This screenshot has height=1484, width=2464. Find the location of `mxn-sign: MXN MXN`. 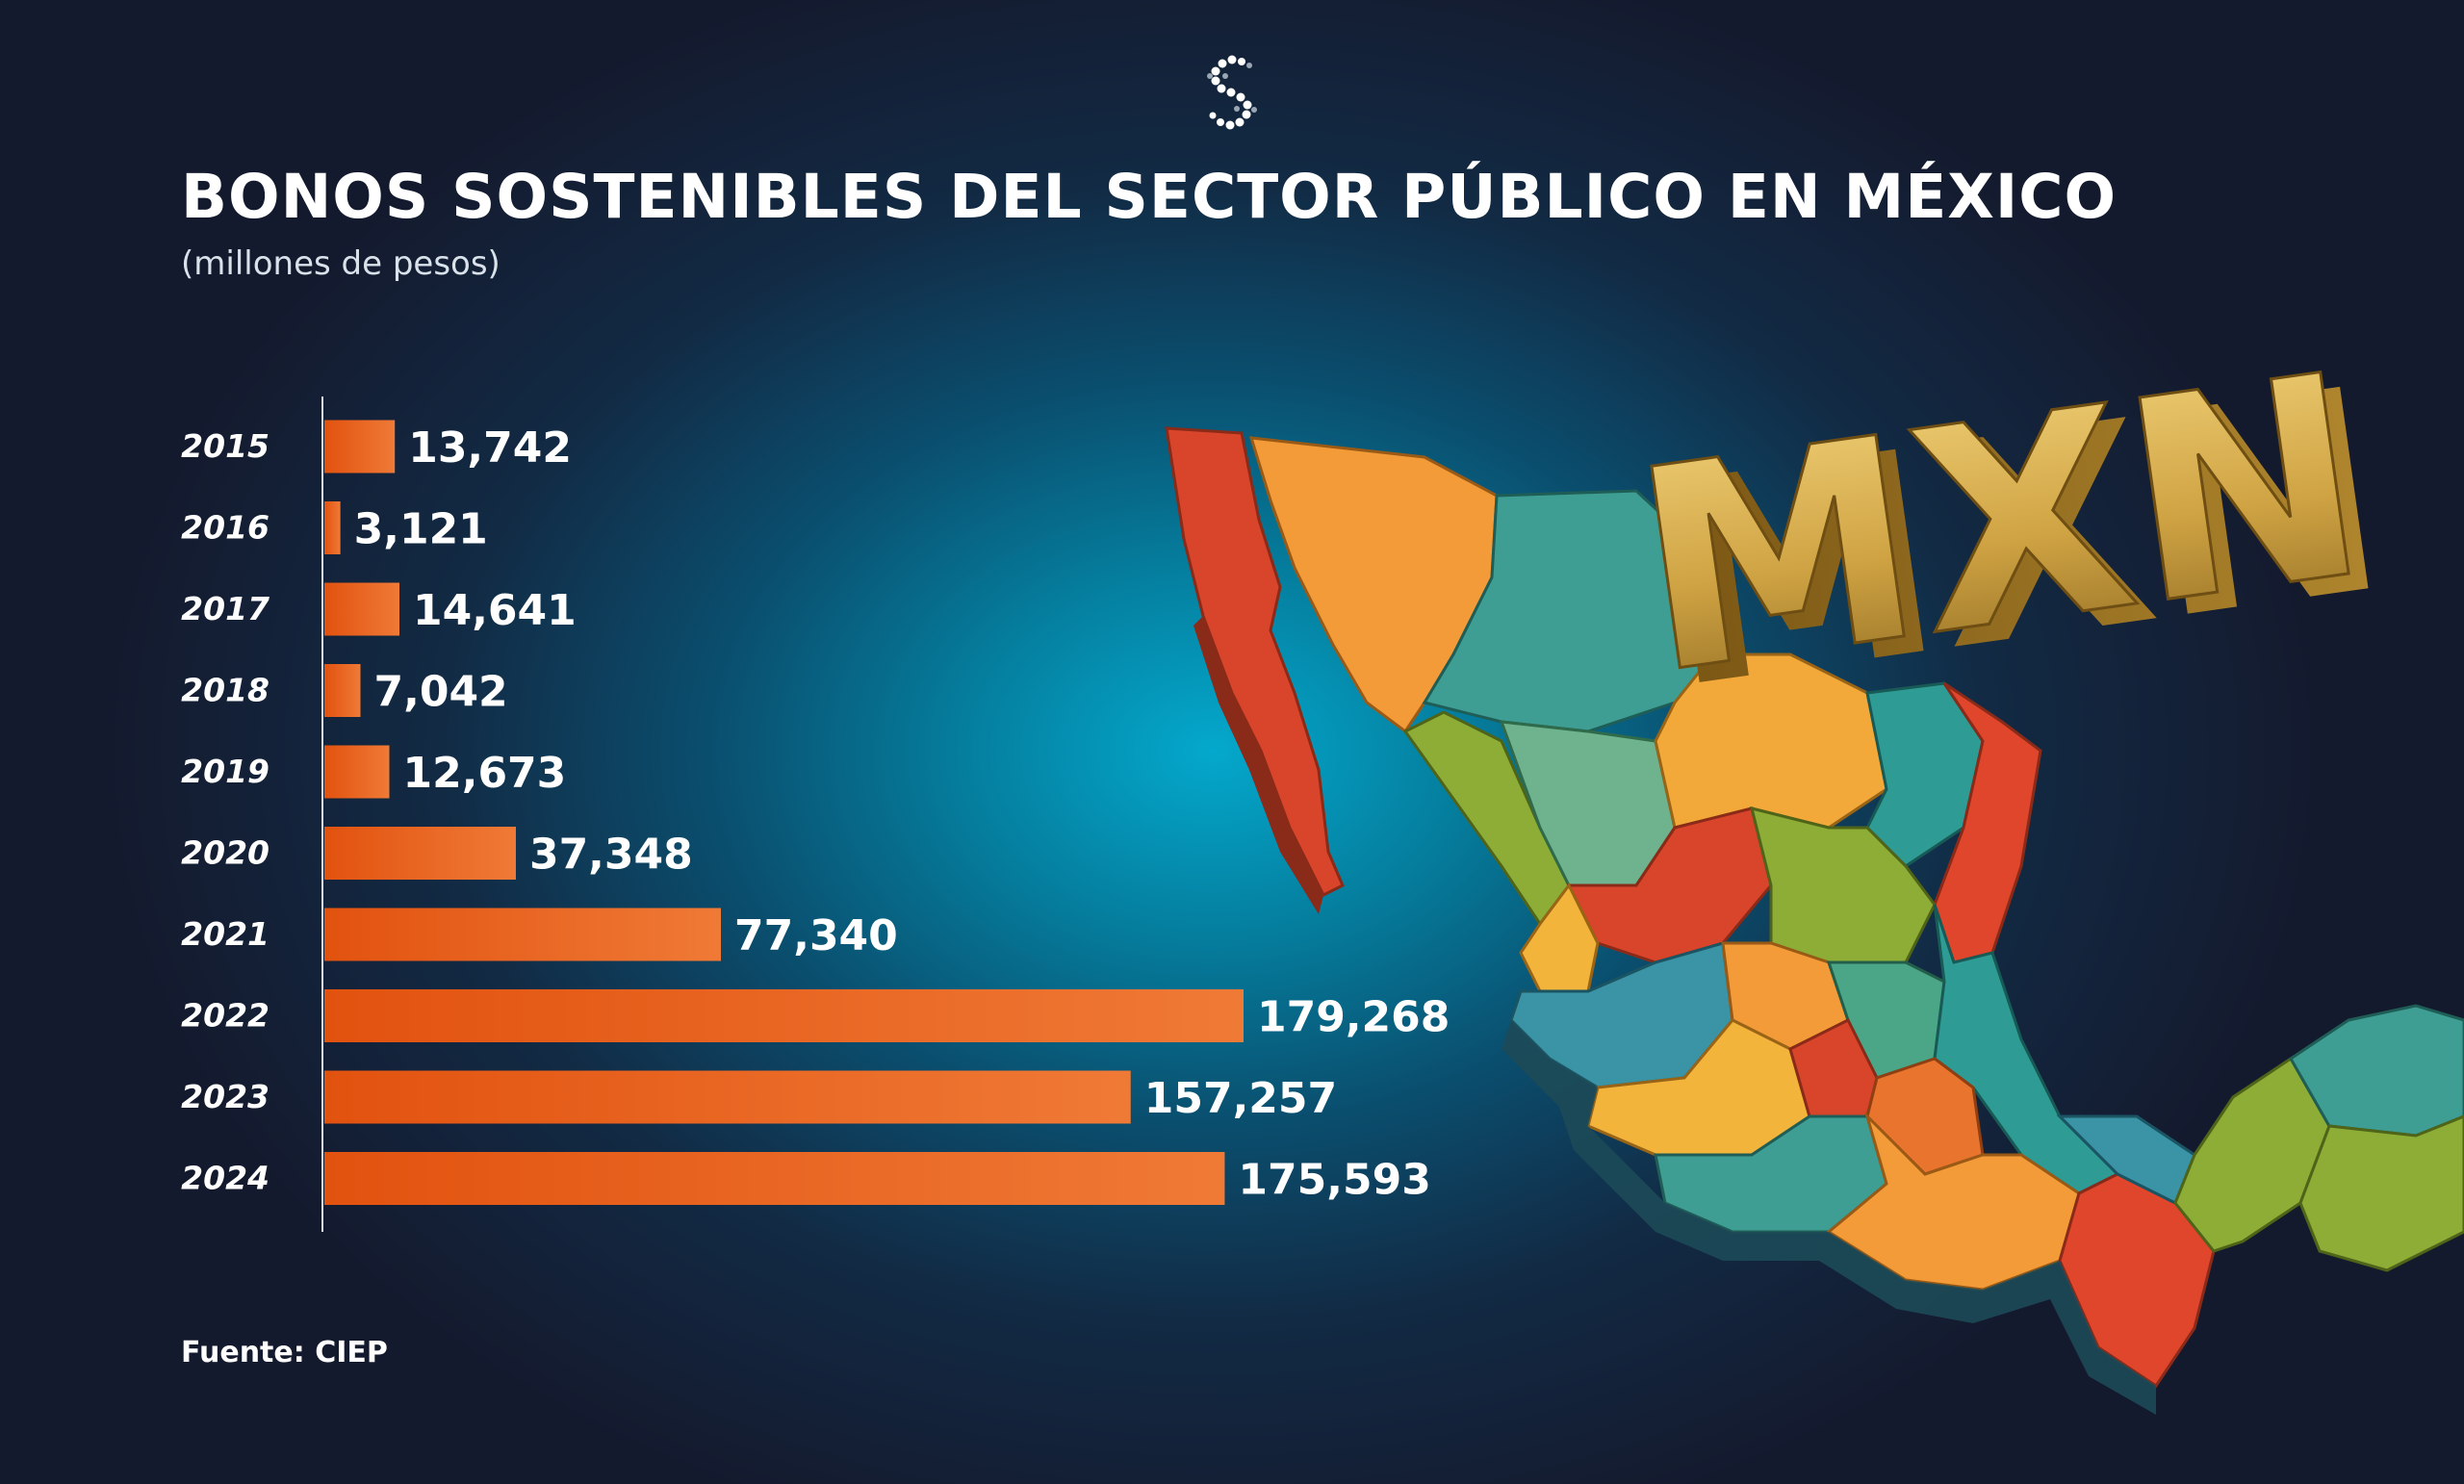

mxn-sign: MXN MXN is located at coordinates (2009, 532).